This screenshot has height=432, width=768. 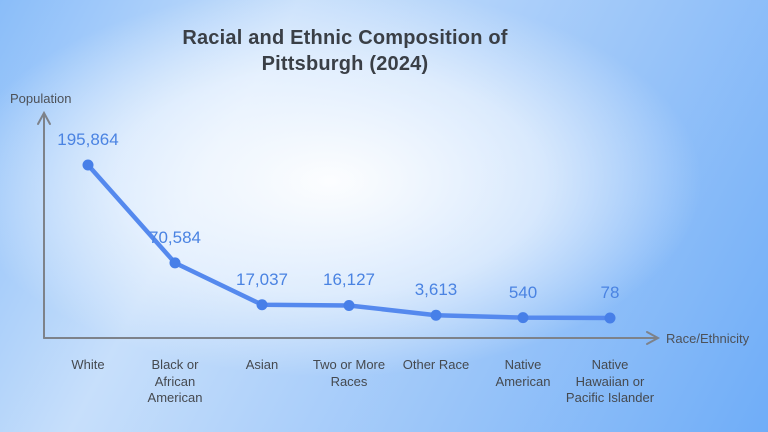 I want to click on x-axis-tick-label: Black or African American, so click(x=175, y=381).